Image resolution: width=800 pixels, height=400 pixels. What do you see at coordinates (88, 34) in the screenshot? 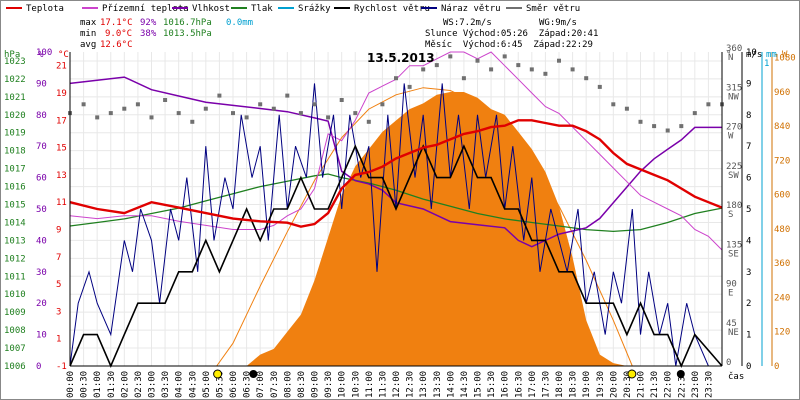
I see `stat-min-label: min` at bounding box center [88, 34].